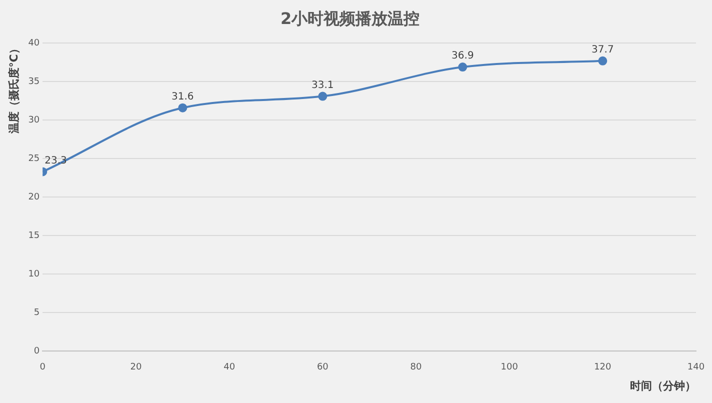 The height and width of the screenshot is (403, 712). What do you see at coordinates (13, 89) in the screenshot?
I see `y-axis-title: 温度（摄氏度℃）` at bounding box center [13, 89].